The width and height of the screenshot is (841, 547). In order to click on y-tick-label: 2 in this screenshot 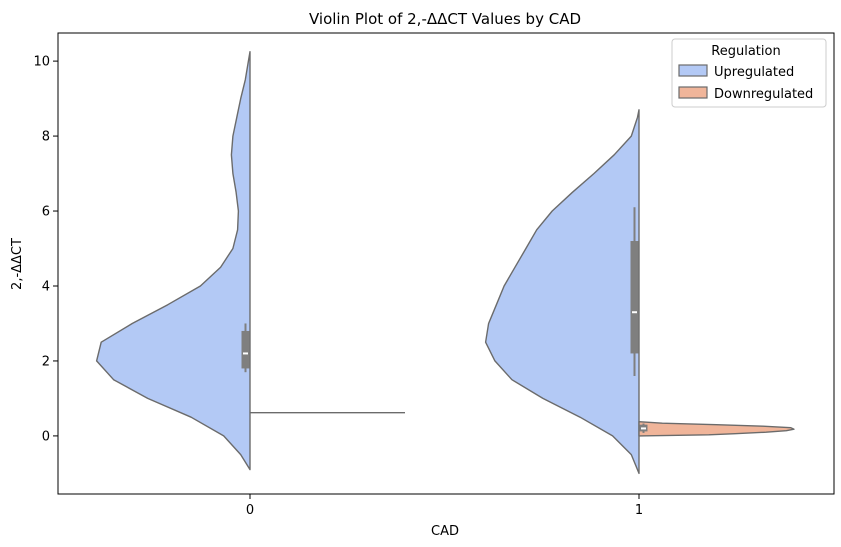, I will do `click(46, 361)`.